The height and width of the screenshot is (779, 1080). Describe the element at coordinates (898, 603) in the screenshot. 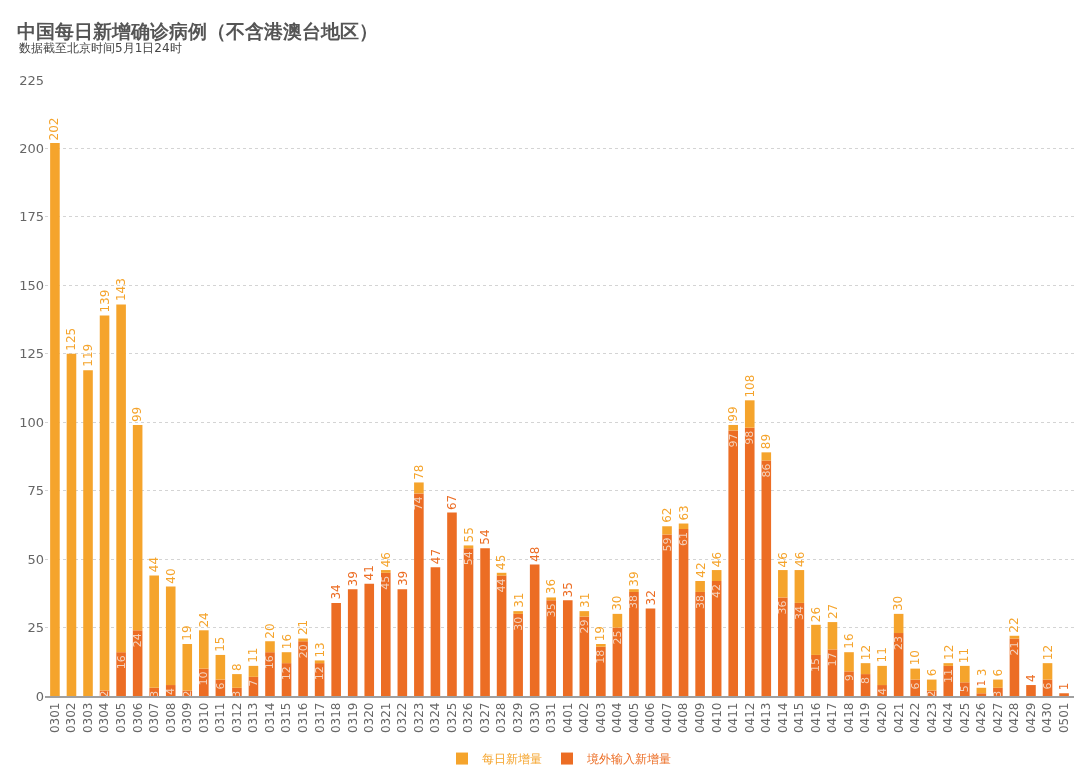

I see `total-label: 30` at that location.